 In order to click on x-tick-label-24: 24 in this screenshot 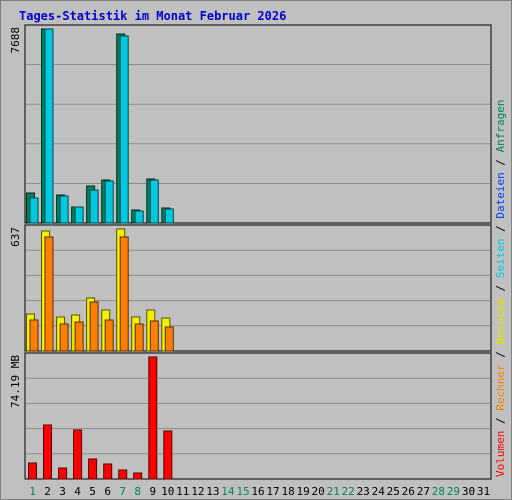, I will do `click(379, 491)`.